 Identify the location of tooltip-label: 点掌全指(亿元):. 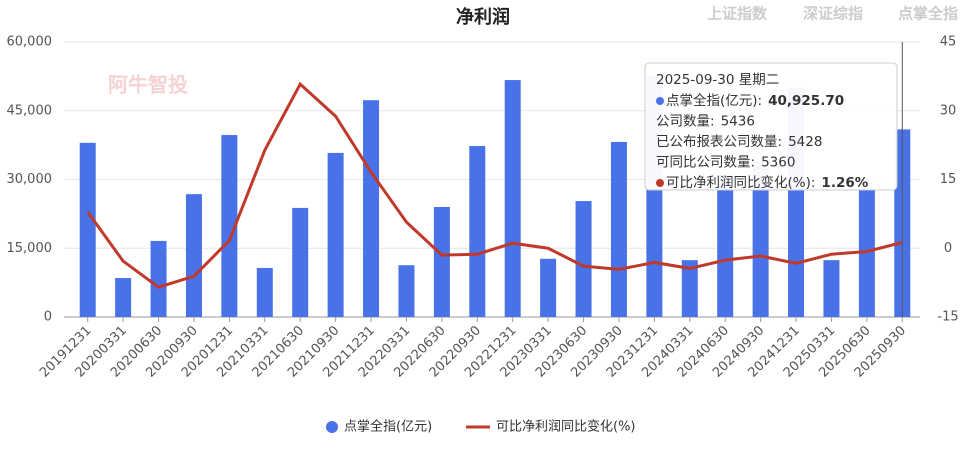
(714, 100).